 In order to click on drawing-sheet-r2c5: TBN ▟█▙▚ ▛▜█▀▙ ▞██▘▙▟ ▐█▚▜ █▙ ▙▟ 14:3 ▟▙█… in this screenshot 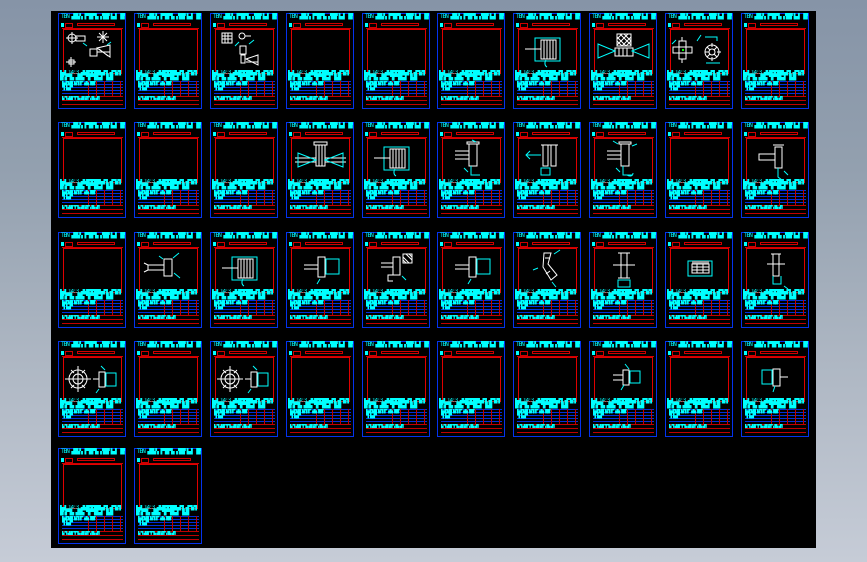, I will do `click(471, 280)`.